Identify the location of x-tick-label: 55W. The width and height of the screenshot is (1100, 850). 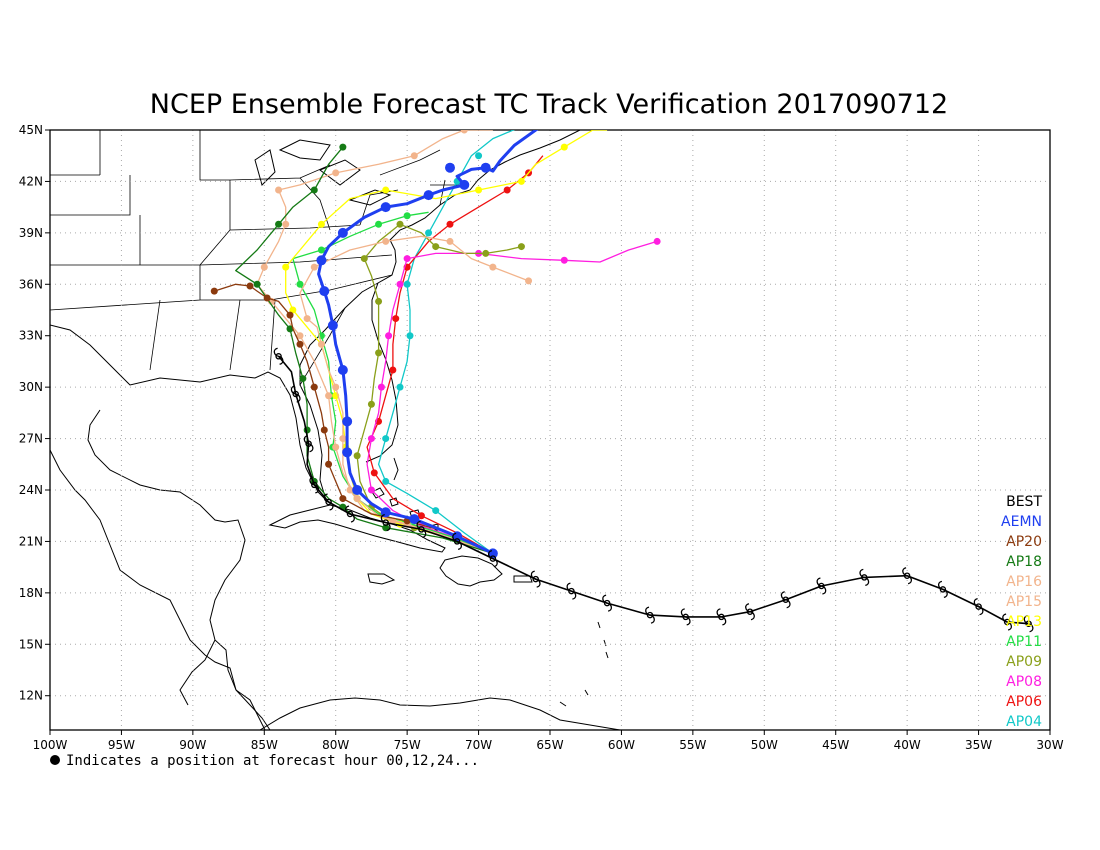
(692, 745).